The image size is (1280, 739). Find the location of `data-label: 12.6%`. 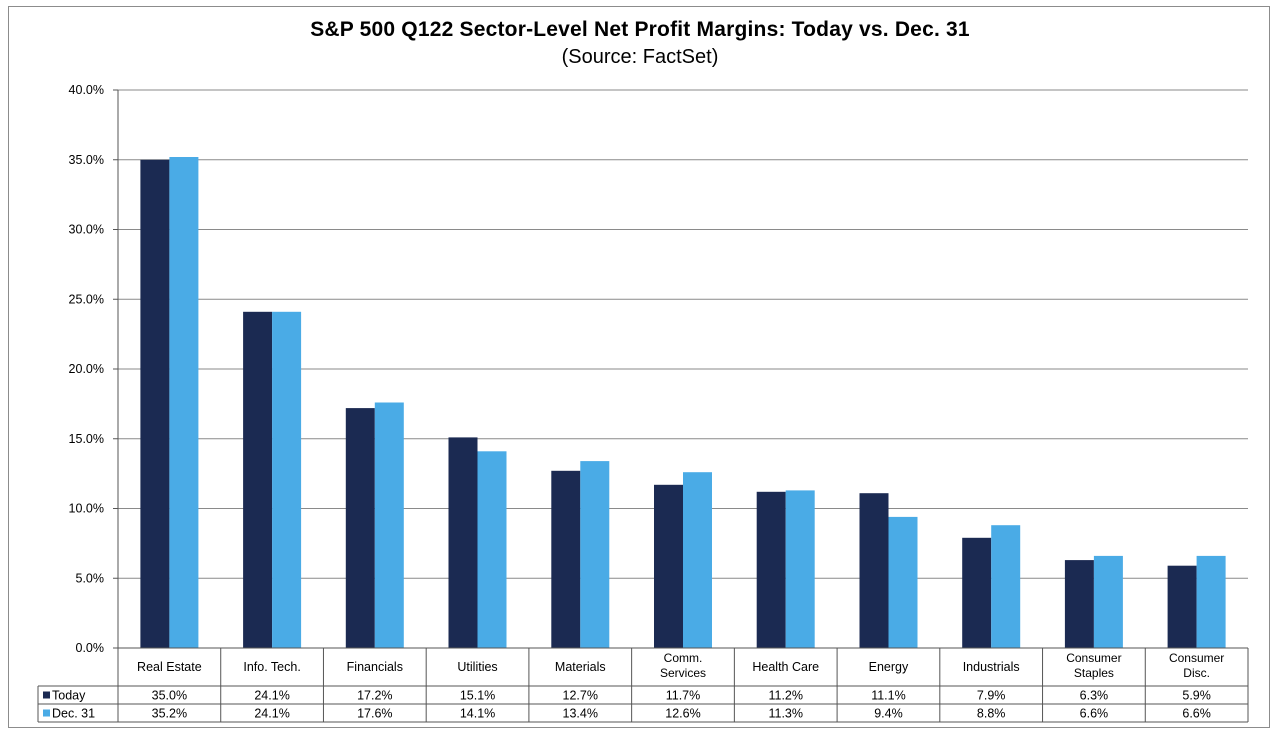

data-label: 12.6% is located at coordinates (682, 714).